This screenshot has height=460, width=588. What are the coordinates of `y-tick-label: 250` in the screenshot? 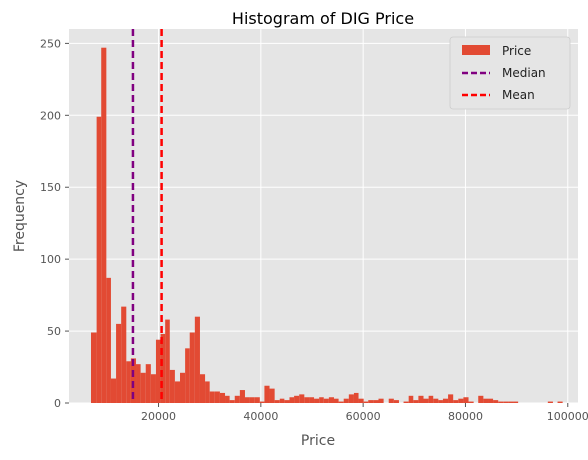 It's located at (50, 43).